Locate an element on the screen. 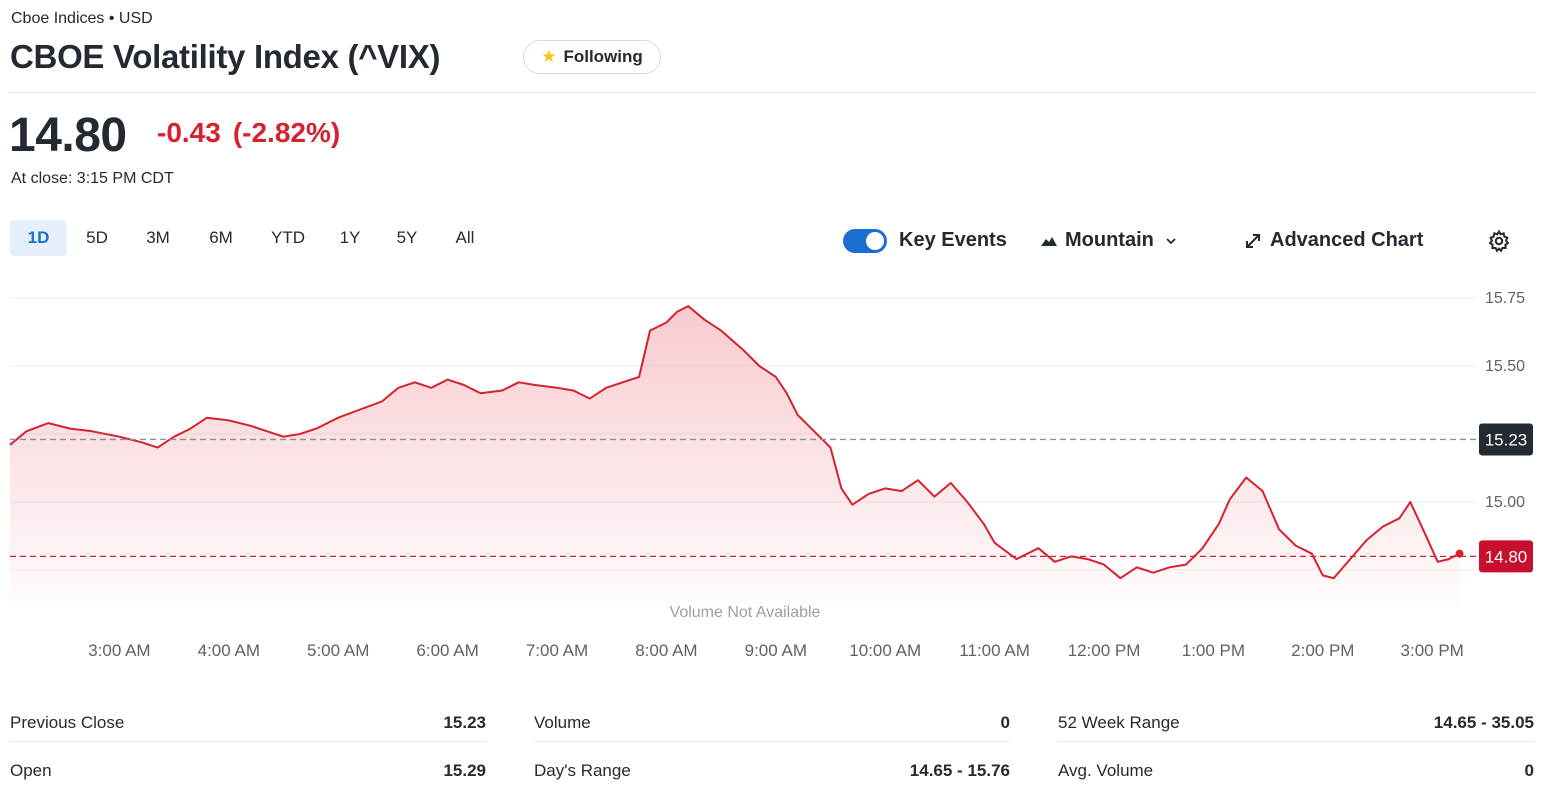 This screenshot has width=1544, height=791. following-label: Following is located at coordinates (603, 56).